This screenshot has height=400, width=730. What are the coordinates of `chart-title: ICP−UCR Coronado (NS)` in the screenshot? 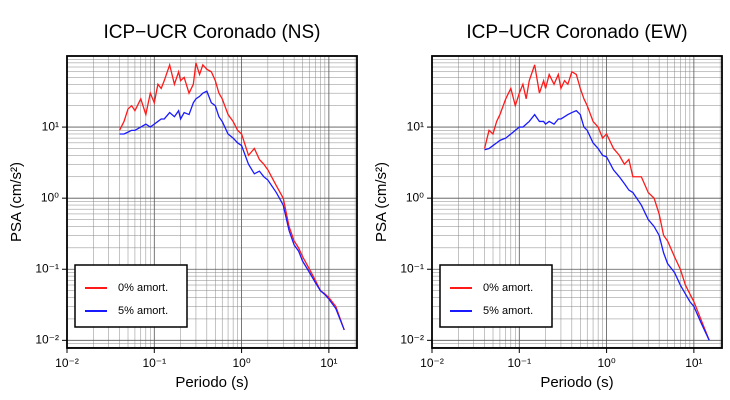 It's located at (212, 32).